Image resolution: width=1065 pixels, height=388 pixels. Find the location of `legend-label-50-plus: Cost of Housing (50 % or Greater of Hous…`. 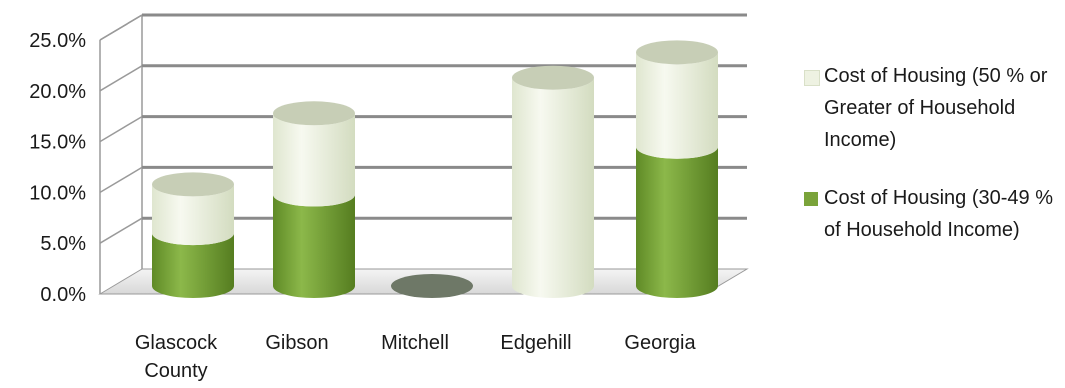

legend-label-50-plus: Cost of Housing (50 % or Greater of Hous… is located at coordinates (936, 108).